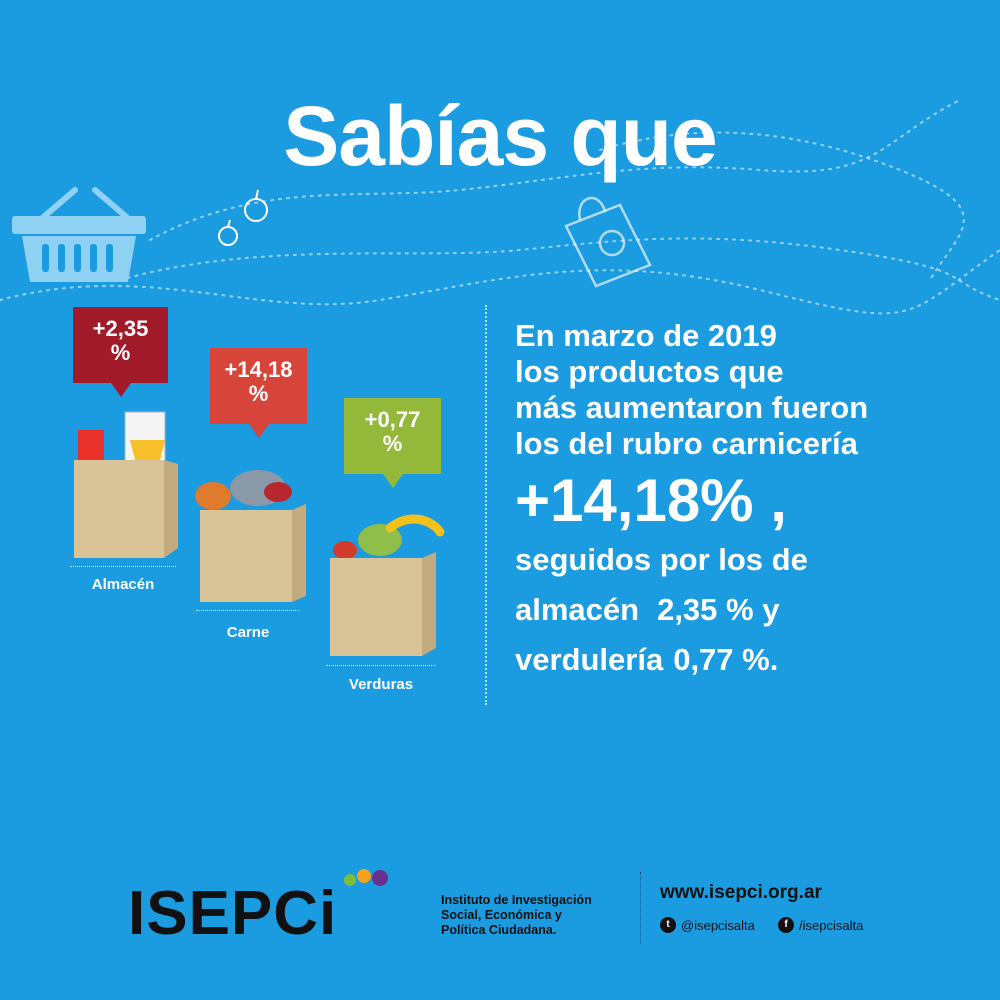 This screenshot has height=1000, width=1000. What do you see at coordinates (366, 877) in the screenshot?
I see `logo-dots` at bounding box center [366, 877].